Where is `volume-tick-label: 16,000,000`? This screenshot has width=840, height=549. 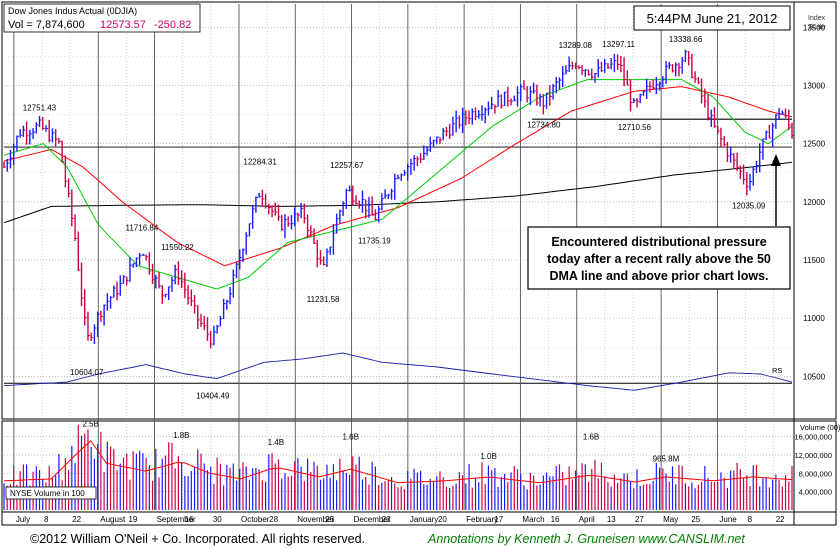 volume-tick-label: 16,000,000 is located at coordinates (813, 437).